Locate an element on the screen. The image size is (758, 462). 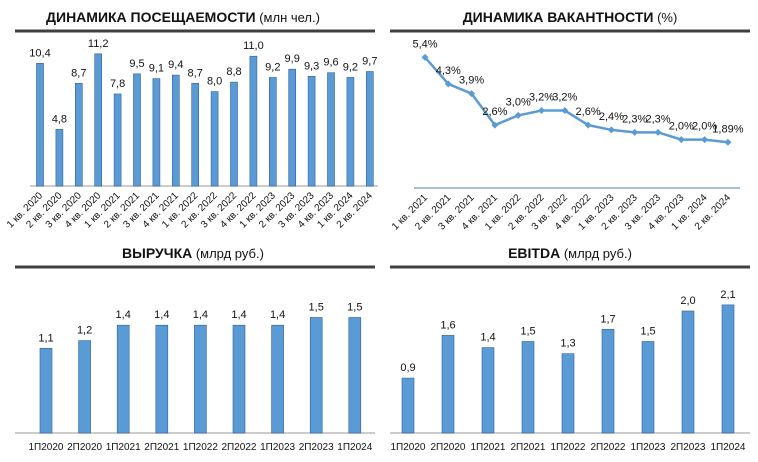
data-label: 9,6 is located at coordinates (330, 63).